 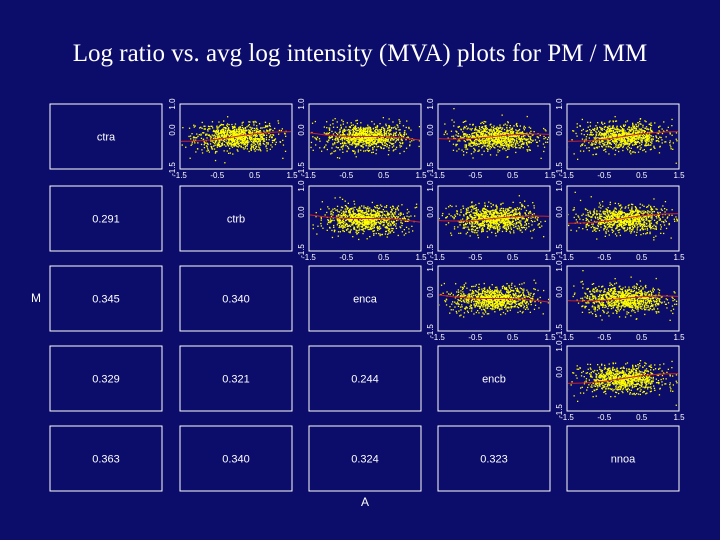 I want to click on panel-frame-r2-c2, so click(x=236, y=218).